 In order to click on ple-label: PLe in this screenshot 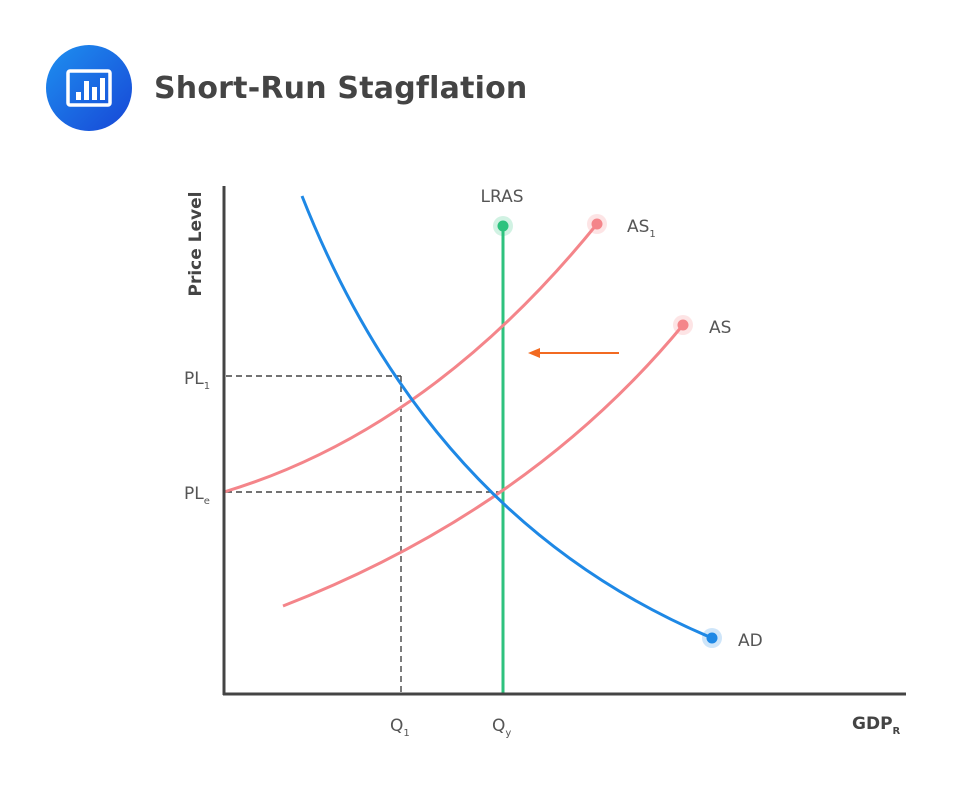, I will do `click(197, 495)`.